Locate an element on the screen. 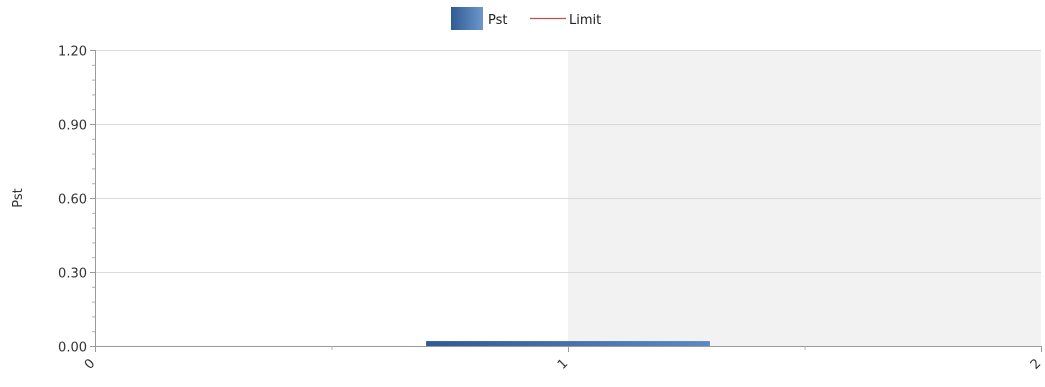 This screenshot has width=1045, height=387. legend: Pst Limit is located at coordinates (526, 18).